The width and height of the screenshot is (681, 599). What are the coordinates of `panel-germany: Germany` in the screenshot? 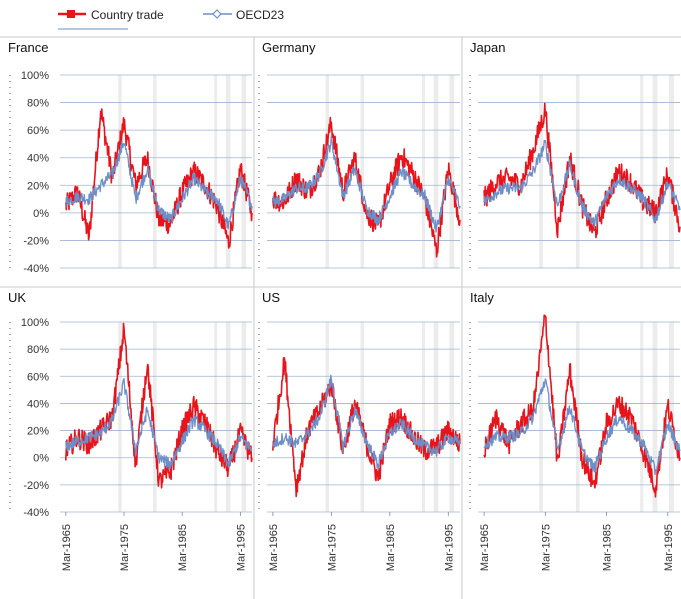 It's located at (359, 154).